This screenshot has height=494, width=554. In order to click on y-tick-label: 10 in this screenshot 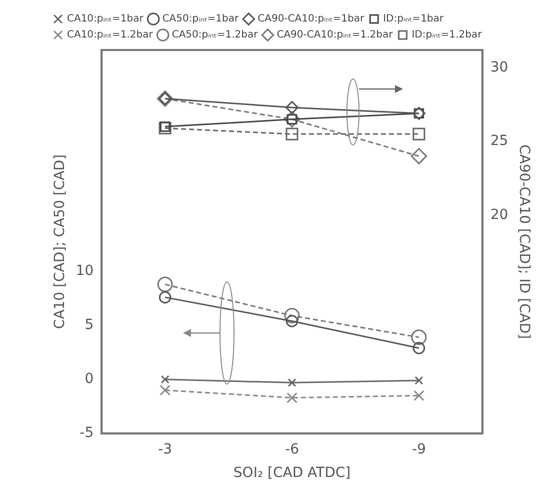, I will do `click(85, 271)`.